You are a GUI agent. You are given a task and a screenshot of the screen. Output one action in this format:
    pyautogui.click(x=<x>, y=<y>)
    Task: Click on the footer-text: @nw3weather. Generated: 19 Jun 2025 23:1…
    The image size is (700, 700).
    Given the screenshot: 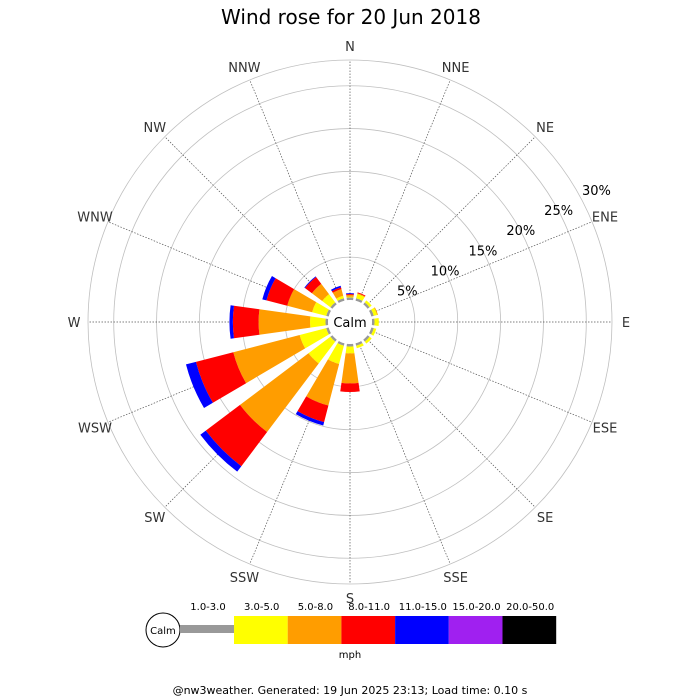 What is the action you would take?
    pyautogui.click(x=350, y=690)
    